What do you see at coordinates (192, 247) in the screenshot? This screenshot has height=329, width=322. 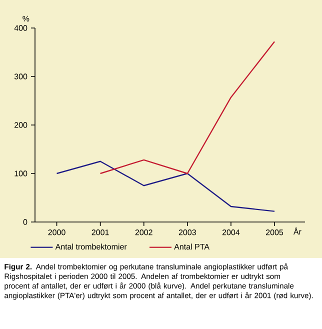 I see `legend-label: Antal PTA` at bounding box center [192, 247].